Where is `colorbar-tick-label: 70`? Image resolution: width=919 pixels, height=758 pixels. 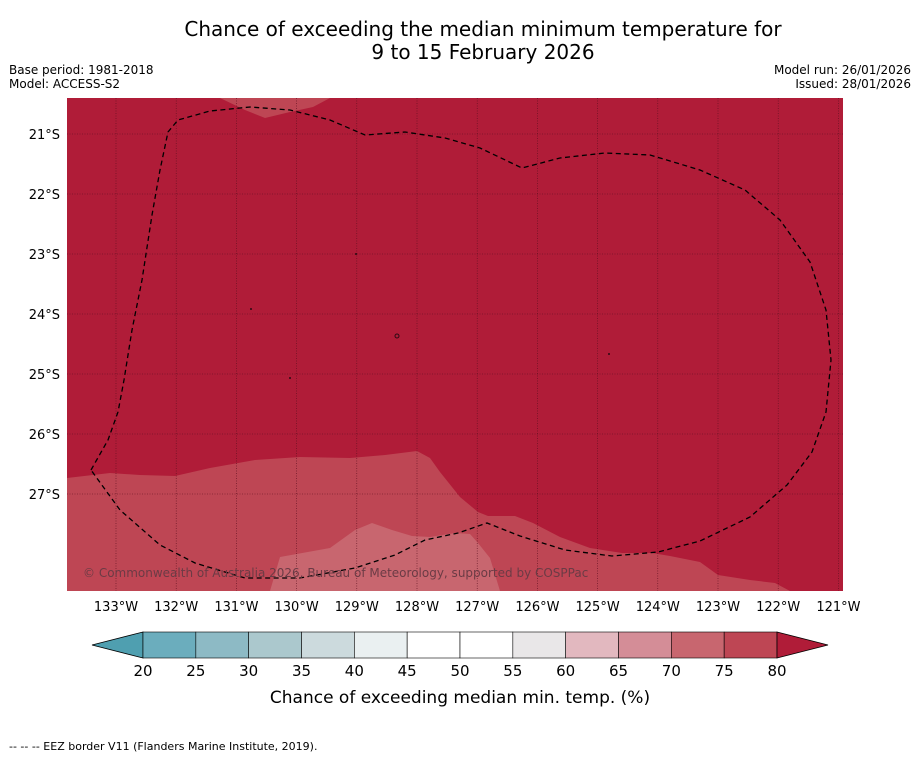 colorbar-tick-label: 70 is located at coordinates (671, 671).